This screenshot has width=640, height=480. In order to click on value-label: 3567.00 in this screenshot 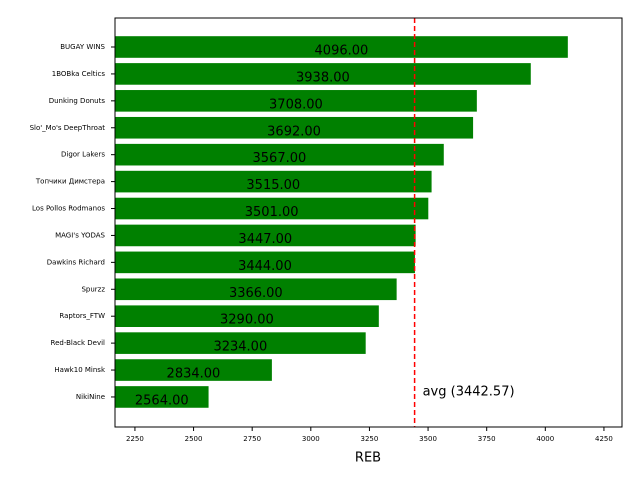, I will do `click(280, 158)`.